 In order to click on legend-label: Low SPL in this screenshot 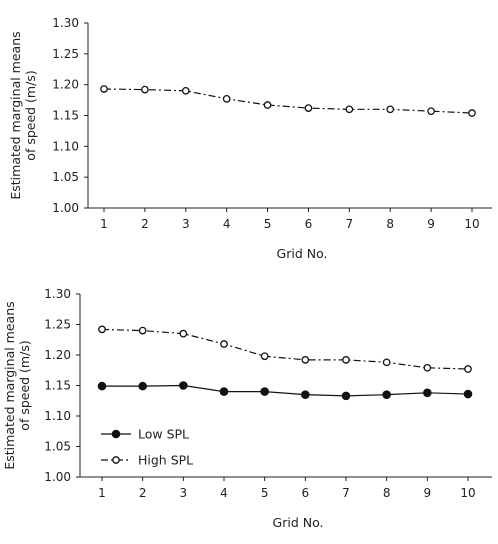, I will do `click(163, 434)`.